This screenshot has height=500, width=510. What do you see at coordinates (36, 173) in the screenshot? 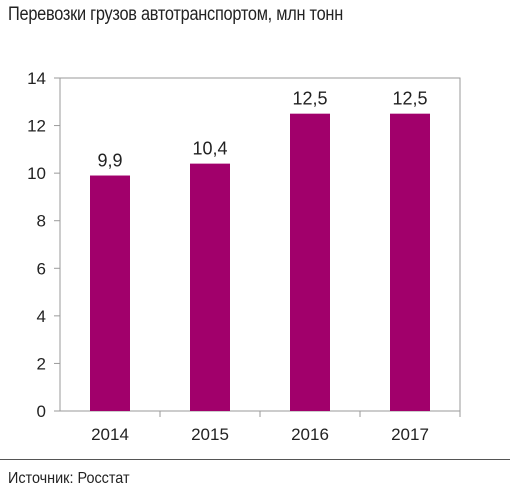
I see `y-tick-label: 10` at bounding box center [36, 173].